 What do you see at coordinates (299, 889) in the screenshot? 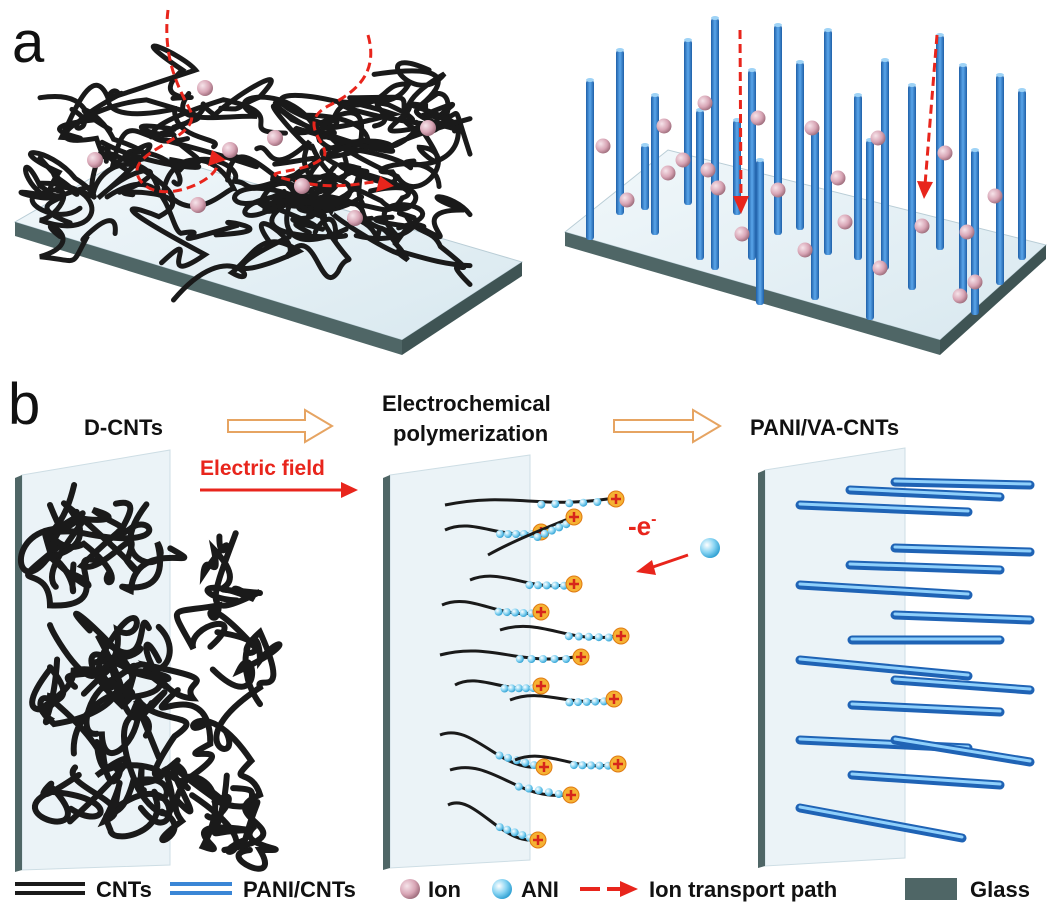
I see `legend-label-pani-cnts: PANI/CNTs` at bounding box center [299, 889].